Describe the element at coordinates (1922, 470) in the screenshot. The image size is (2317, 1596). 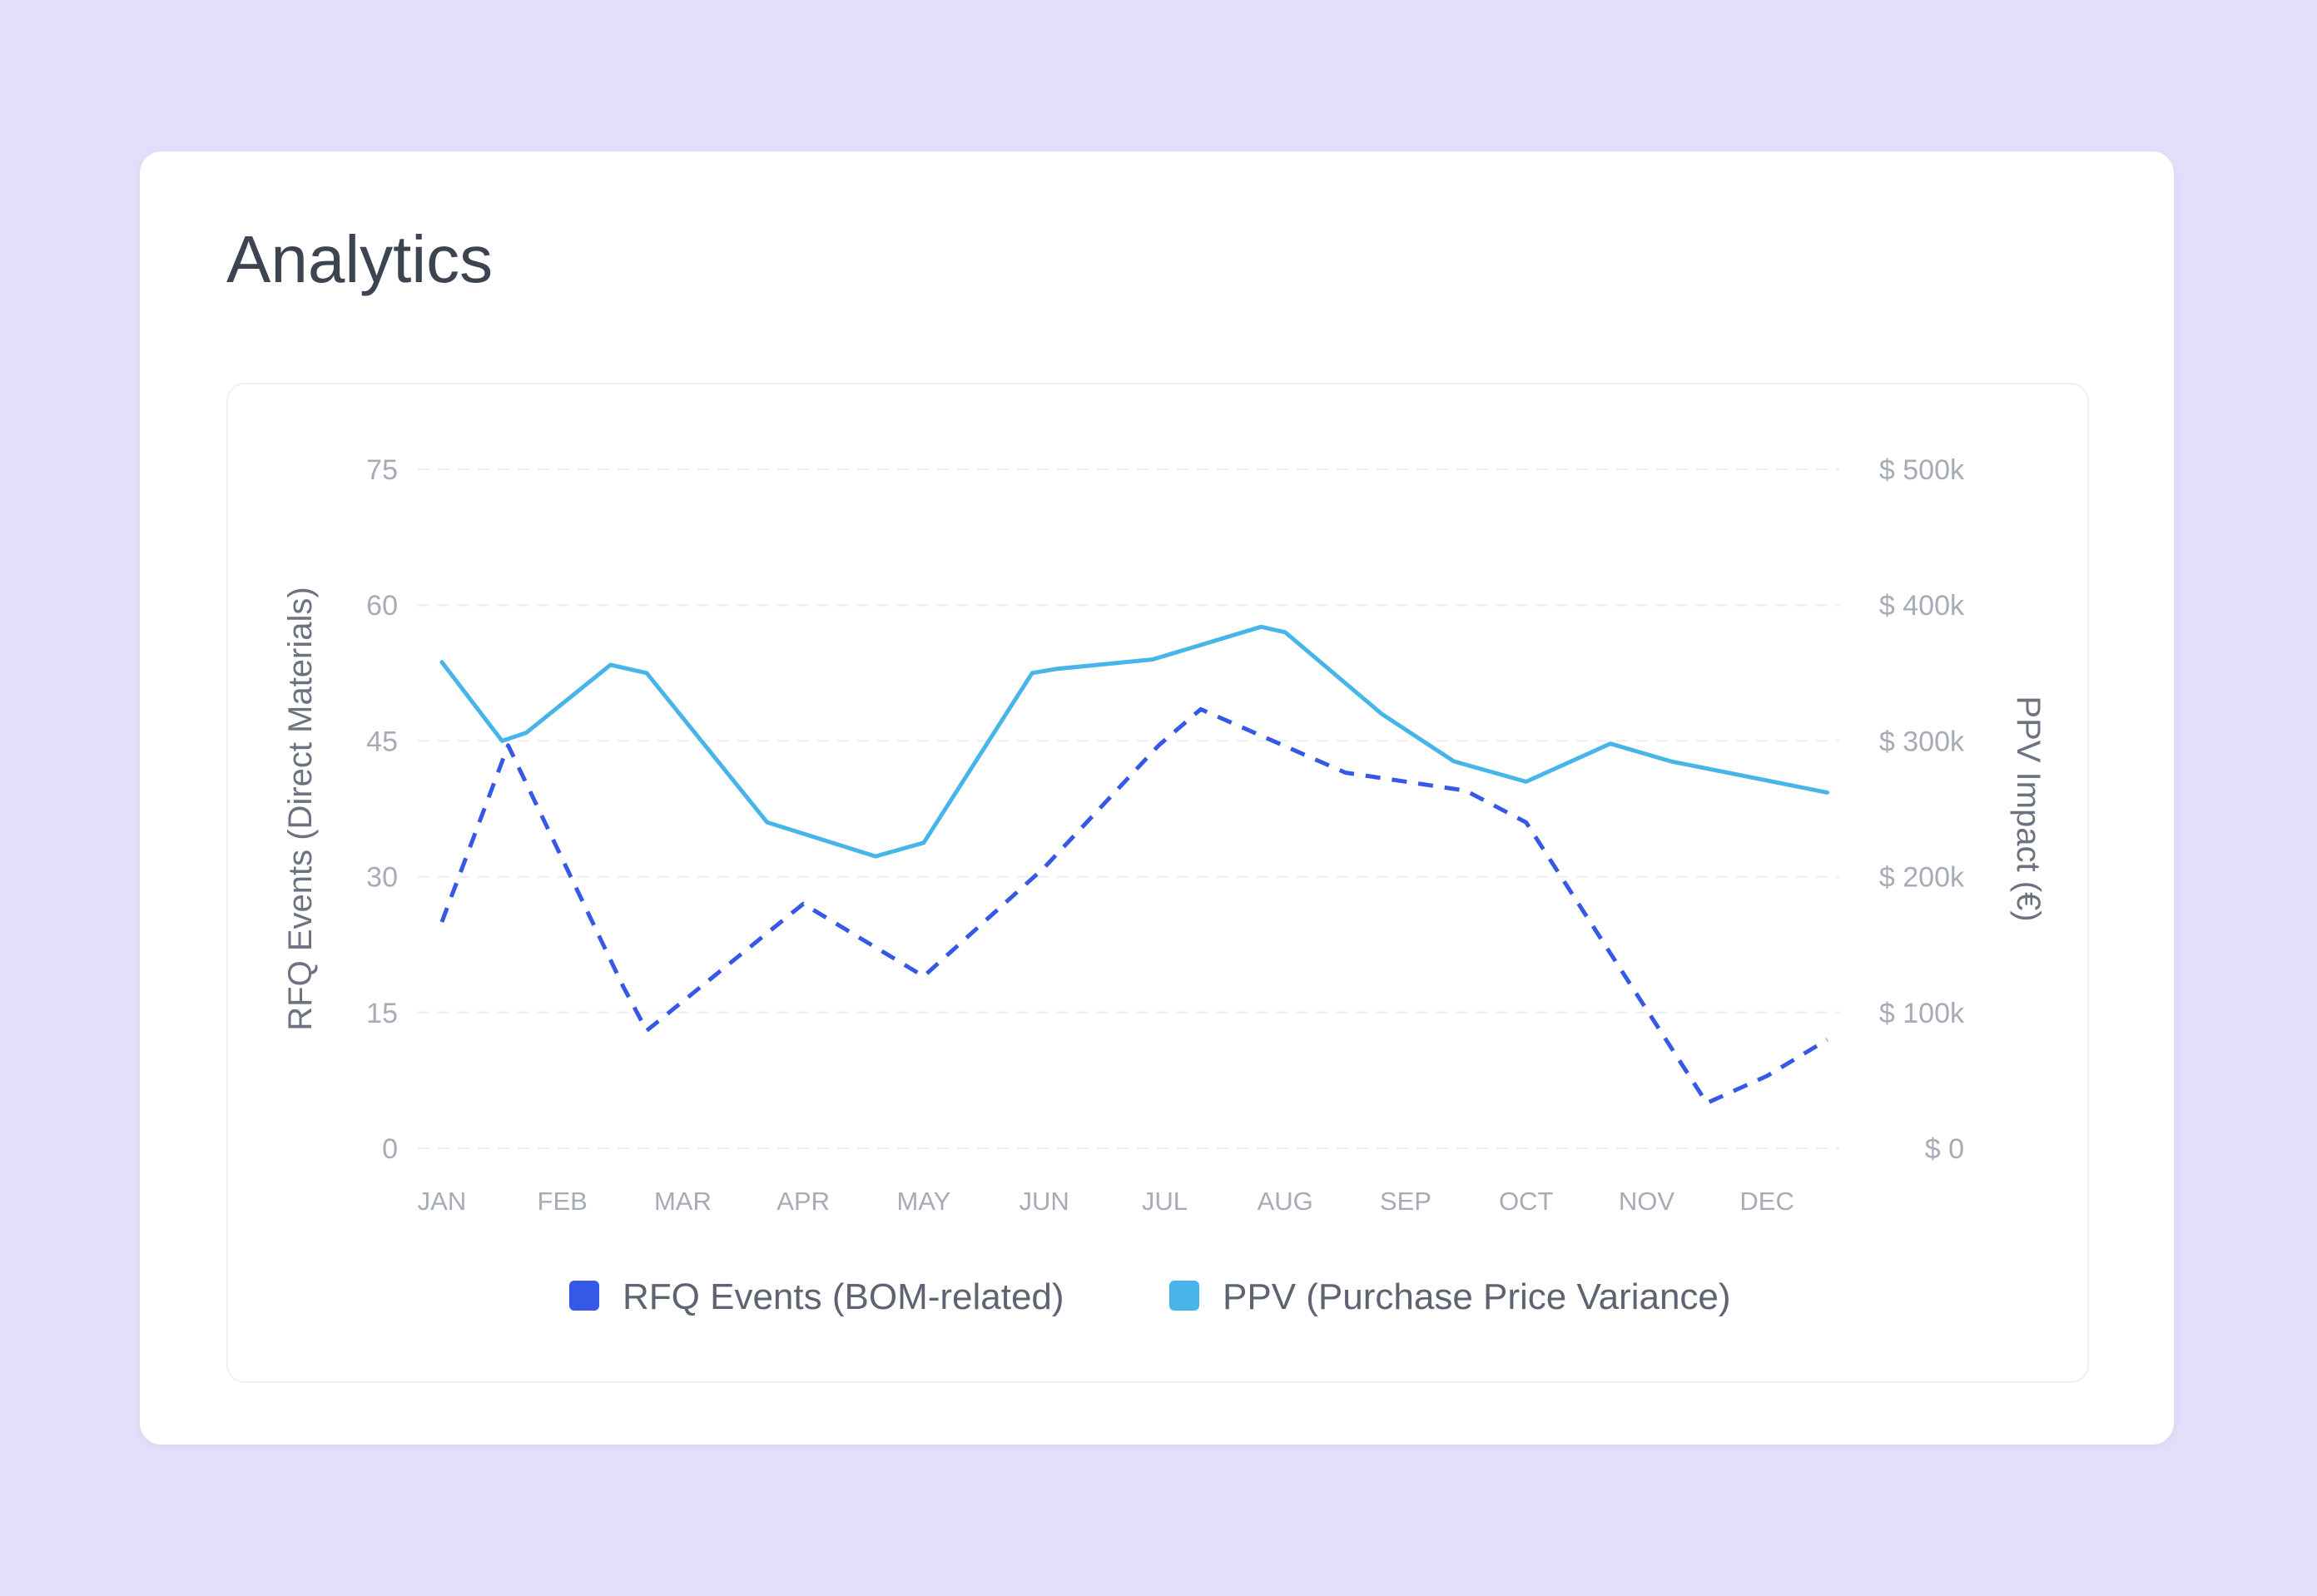
I see `right-tick-label: $ 500k` at that location.